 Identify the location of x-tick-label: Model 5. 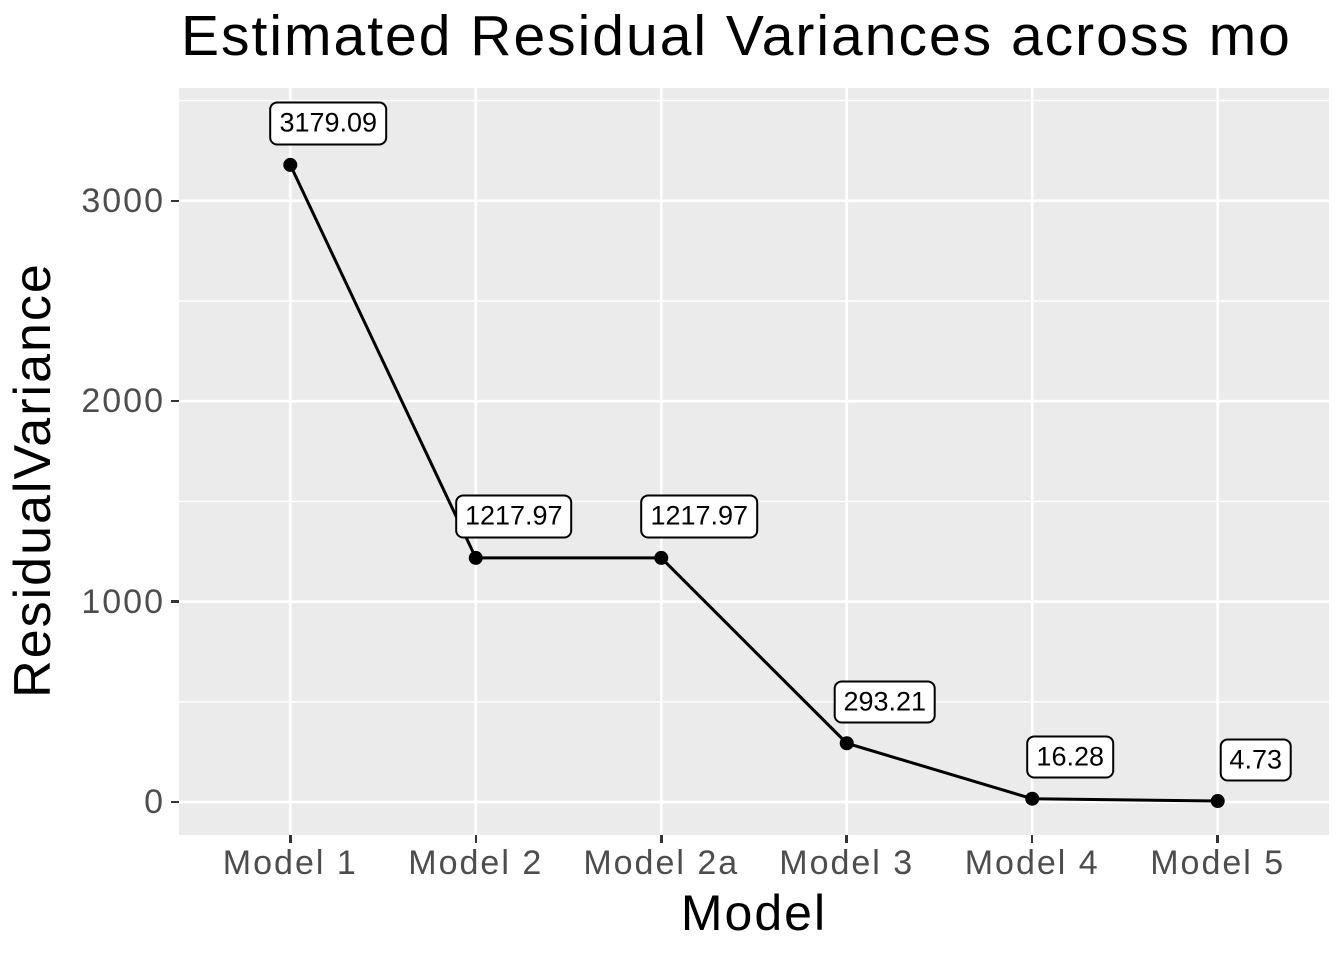
(1218, 863).